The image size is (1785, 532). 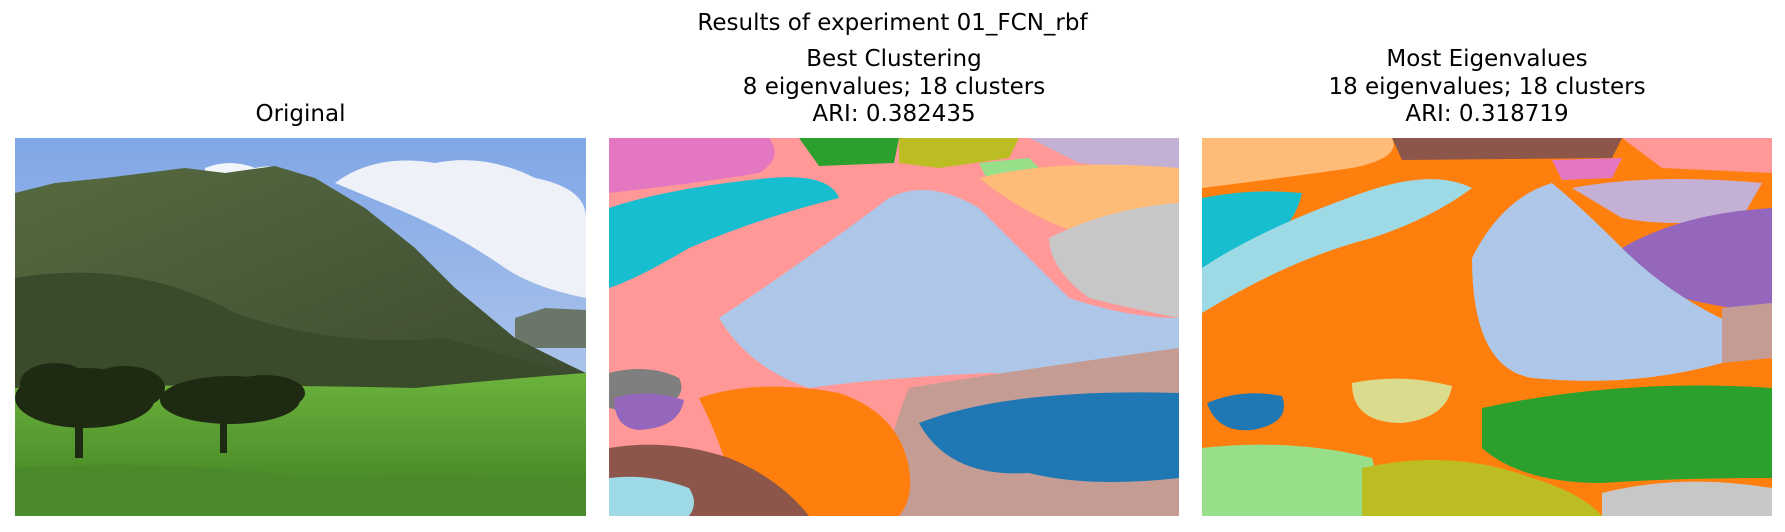 I want to click on seg-light-olive, so click(x=1402, y=400).